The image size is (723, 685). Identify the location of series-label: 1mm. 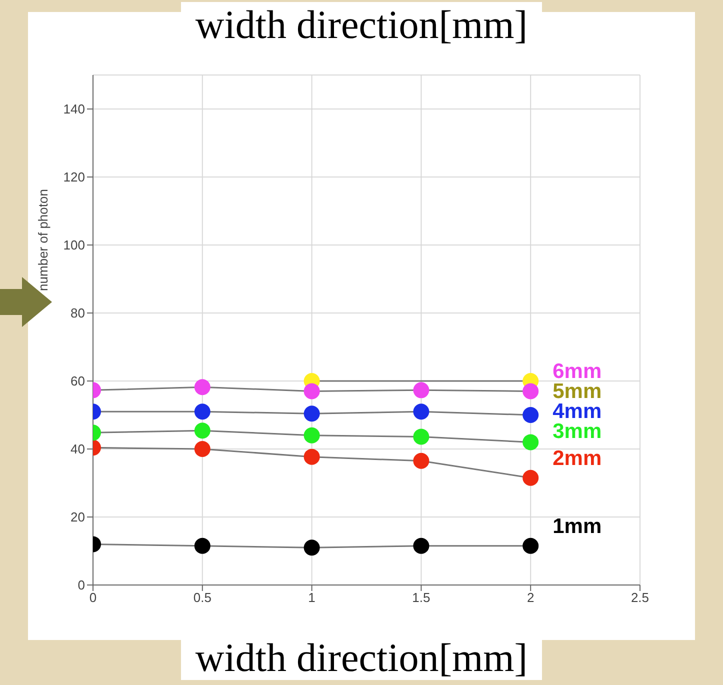
(577, 526).